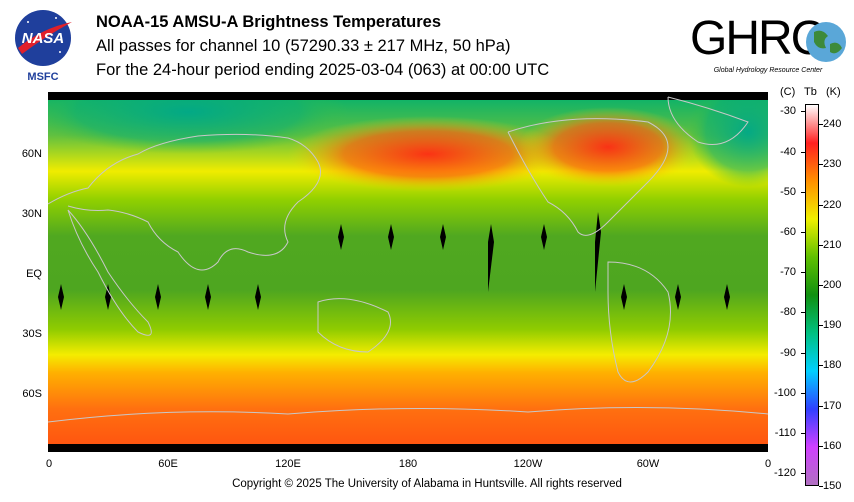 Image resolution: width=854 pixels, height=502 pixels. Describe the element at coordinates (785, 433) in the screenshot. I see `colorbar-celsius-tick: -110` at that location.